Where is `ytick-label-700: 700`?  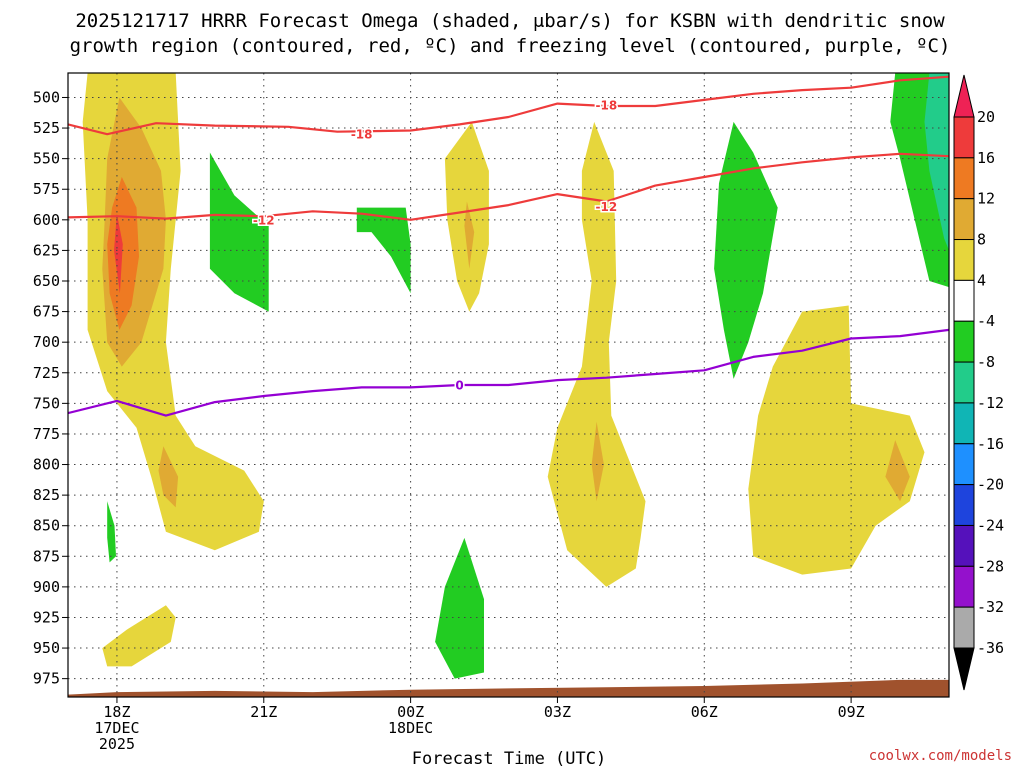 ytick-label-700: 700 is located at coordinates (46, 342).